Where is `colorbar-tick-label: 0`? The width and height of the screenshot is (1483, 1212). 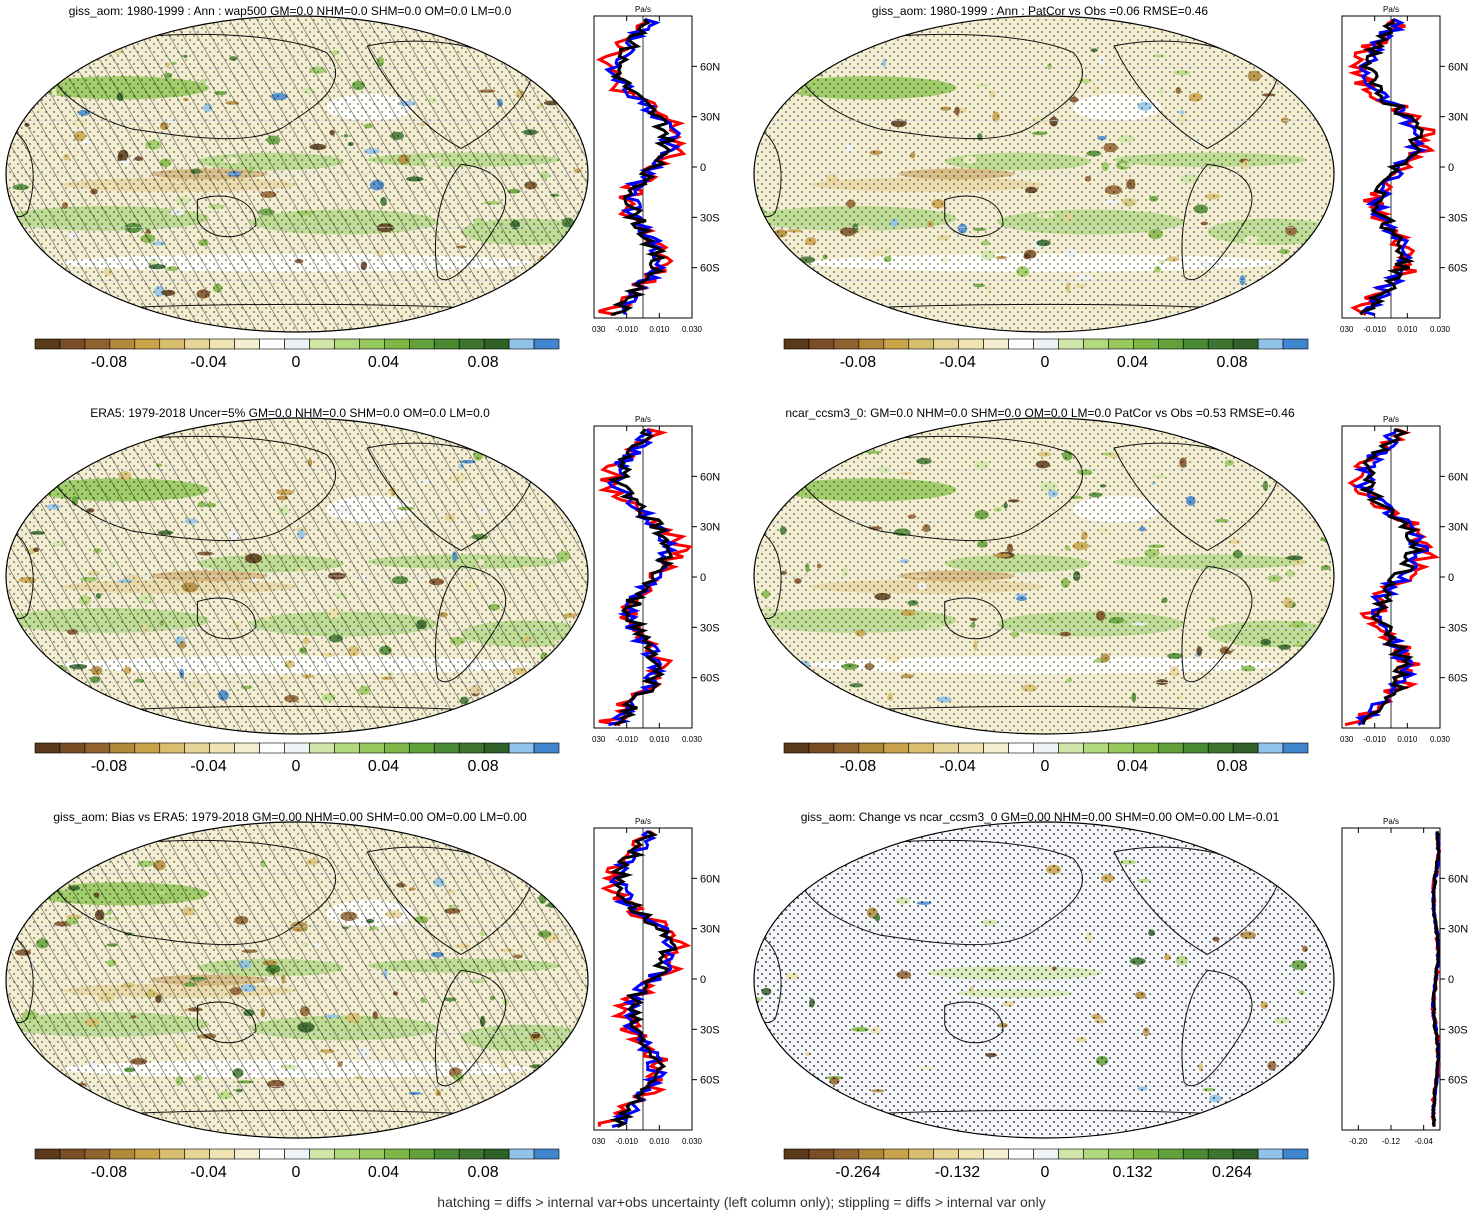 colorbar-tick-label: 0 is located at coordinates (296, 766).